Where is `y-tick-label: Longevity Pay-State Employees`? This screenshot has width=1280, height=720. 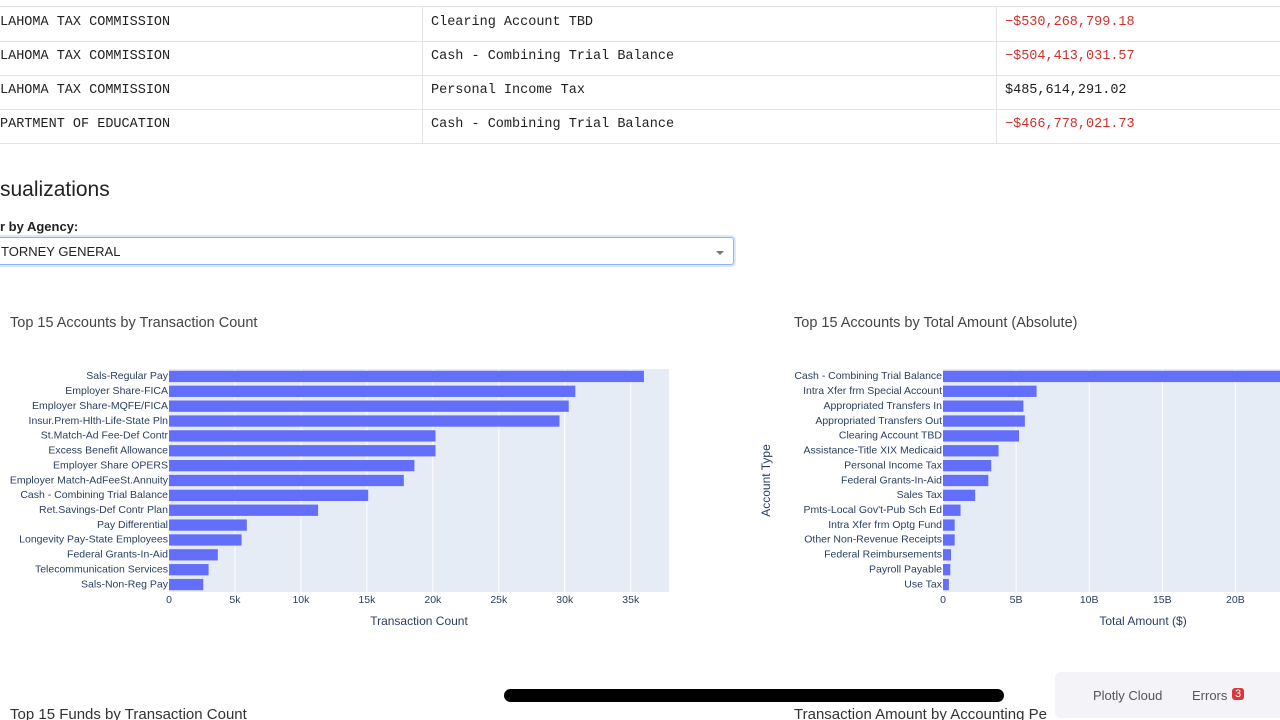 y-tick-label: Longevity Pay-State Employees is located at coordinates (93, 540).